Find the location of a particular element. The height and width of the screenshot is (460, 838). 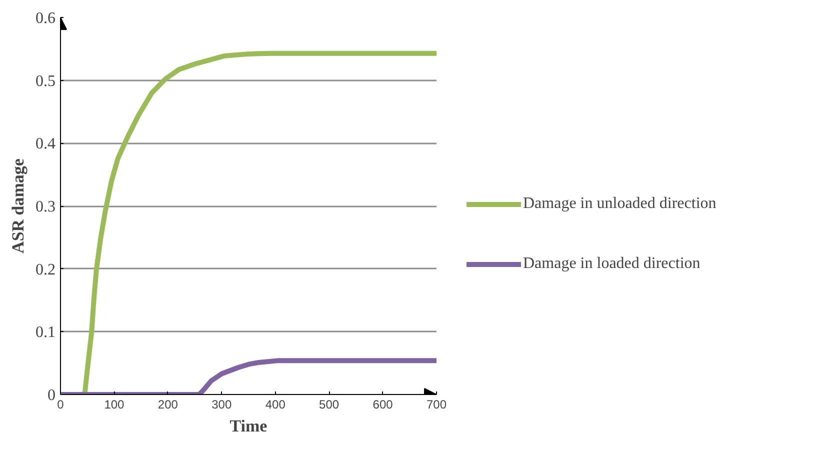

x-tick-label: 300 is located at coordinates (222, 405).